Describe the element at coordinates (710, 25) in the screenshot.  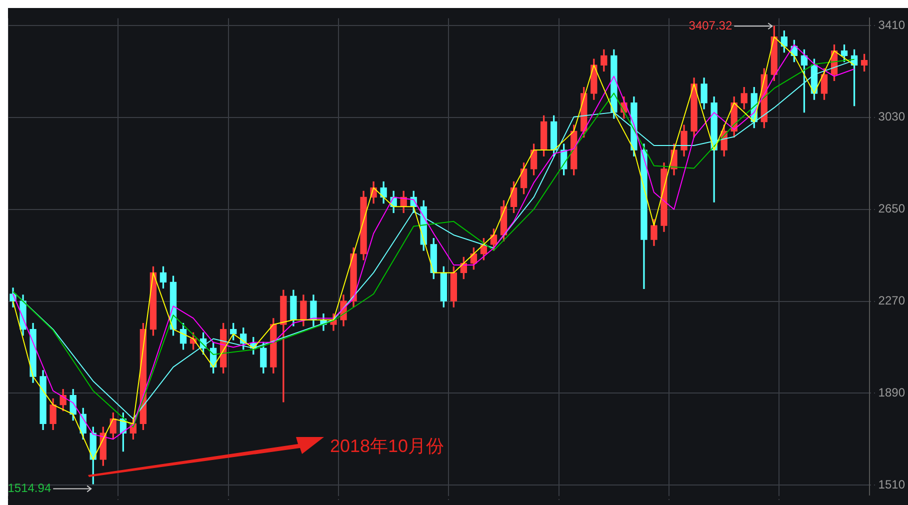
I see `annotation: 3407.32` at that location.